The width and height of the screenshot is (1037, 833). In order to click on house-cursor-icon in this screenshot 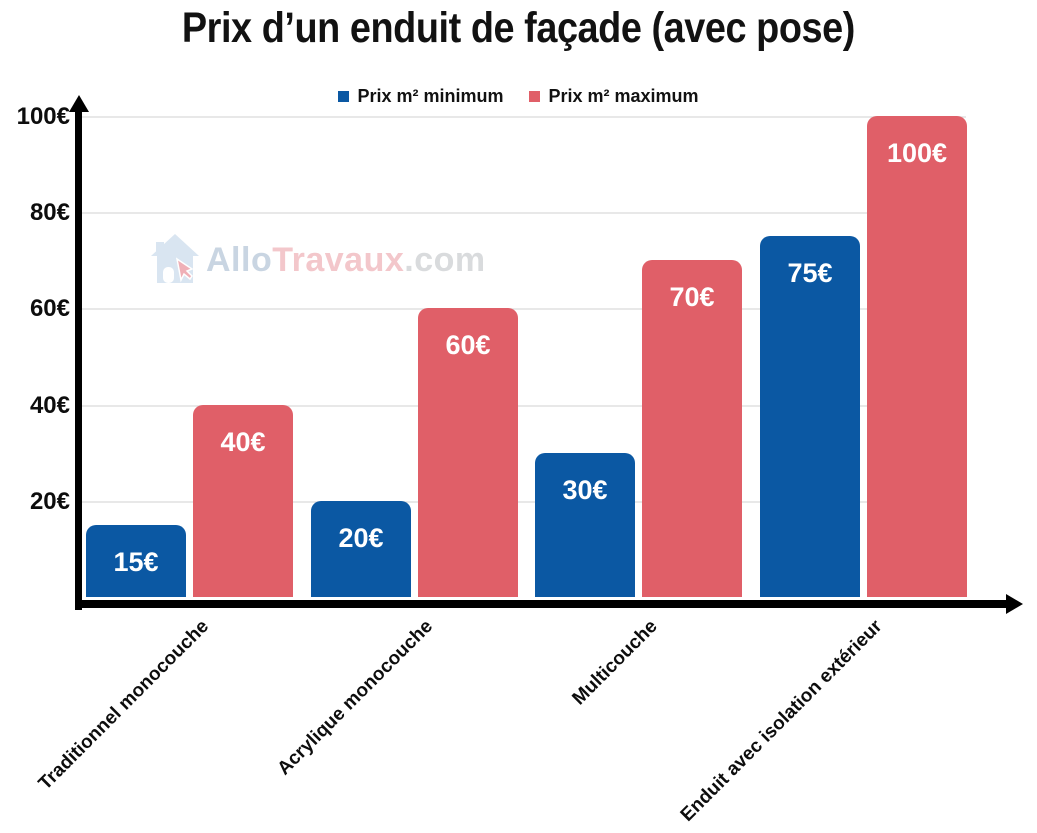, I will do `click(175, 258)`.